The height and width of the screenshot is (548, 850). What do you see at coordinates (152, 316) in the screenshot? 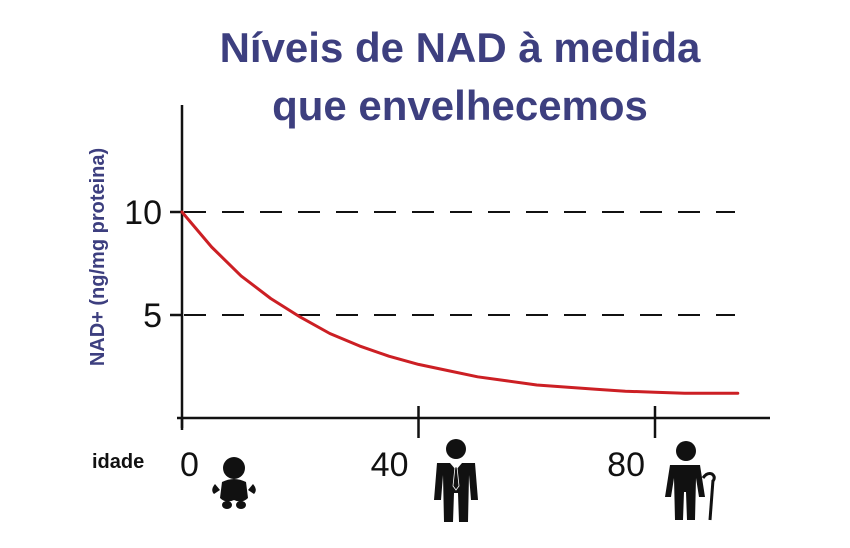
I see `y-tick-label-5: 5` at bounding box center [152, 316].